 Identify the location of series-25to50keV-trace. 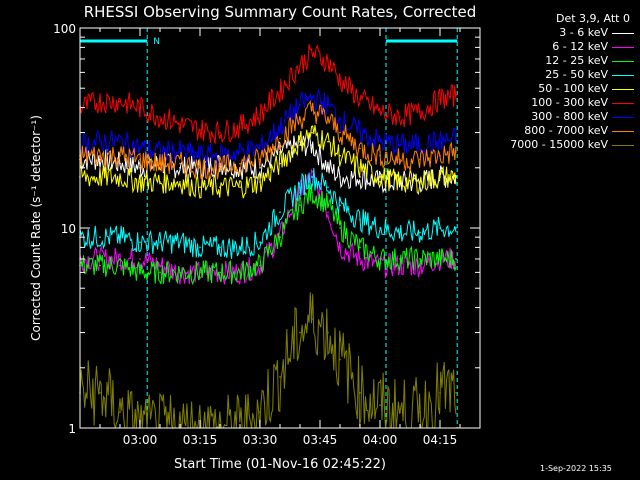
(268, 213).